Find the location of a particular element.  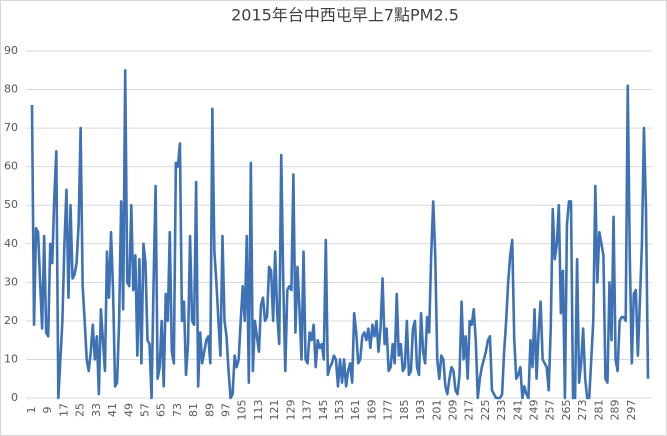

x-tick-label: 113 is located at coordinates (258, 410).